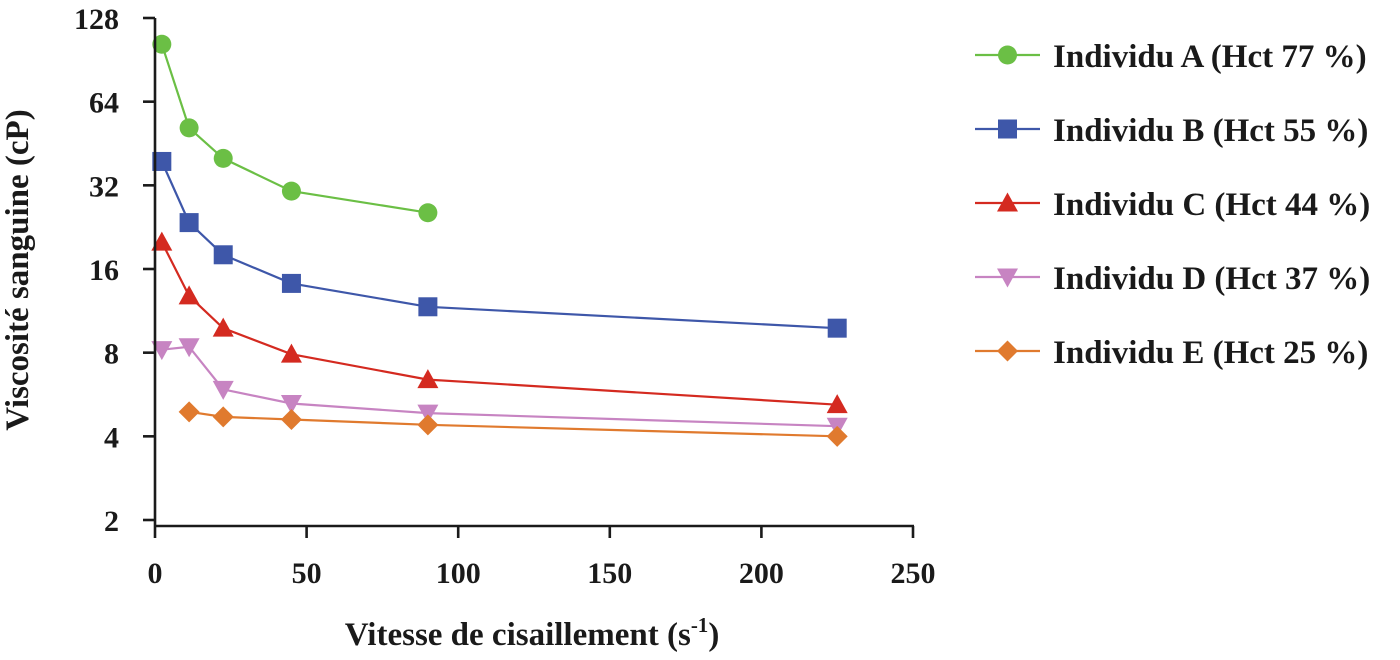  Describe the element at coordinates (700, 625) in the screenshot. I see `x-axis-title-superscript: -1` at that location.